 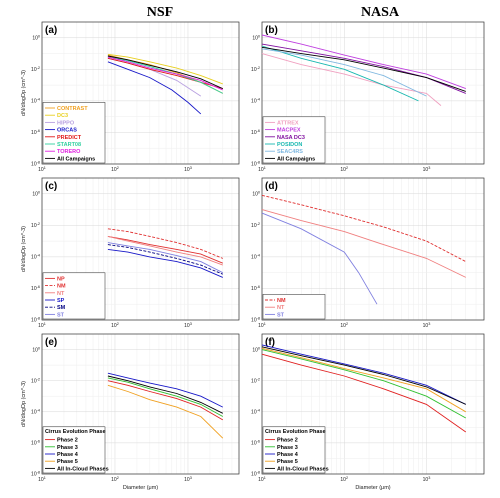 I want to click on series-line-predict, so click(x=165, y=73).